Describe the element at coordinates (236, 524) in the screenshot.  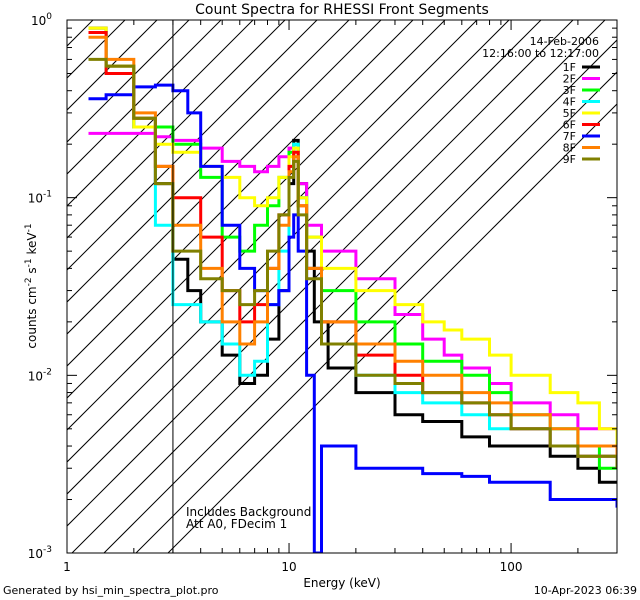
I see `note-attenuator: Att A0, FDecim 1` at that location.